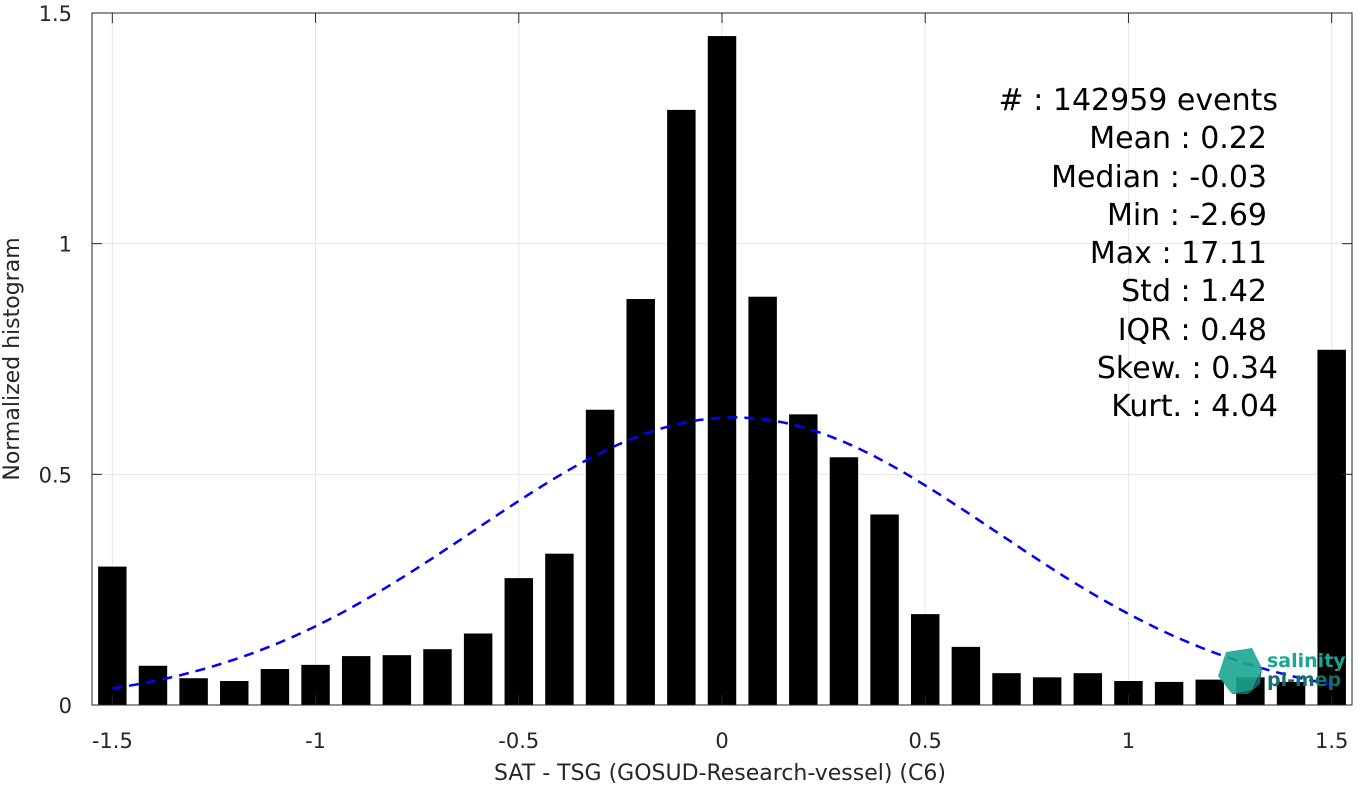 The width and height of the screenshot is (1367, 785). What do you see at coordinates (1192, 330) in the screenshot?
I see `stat-iqr: IQR : 0.48` at bounding box center [1192, 330].